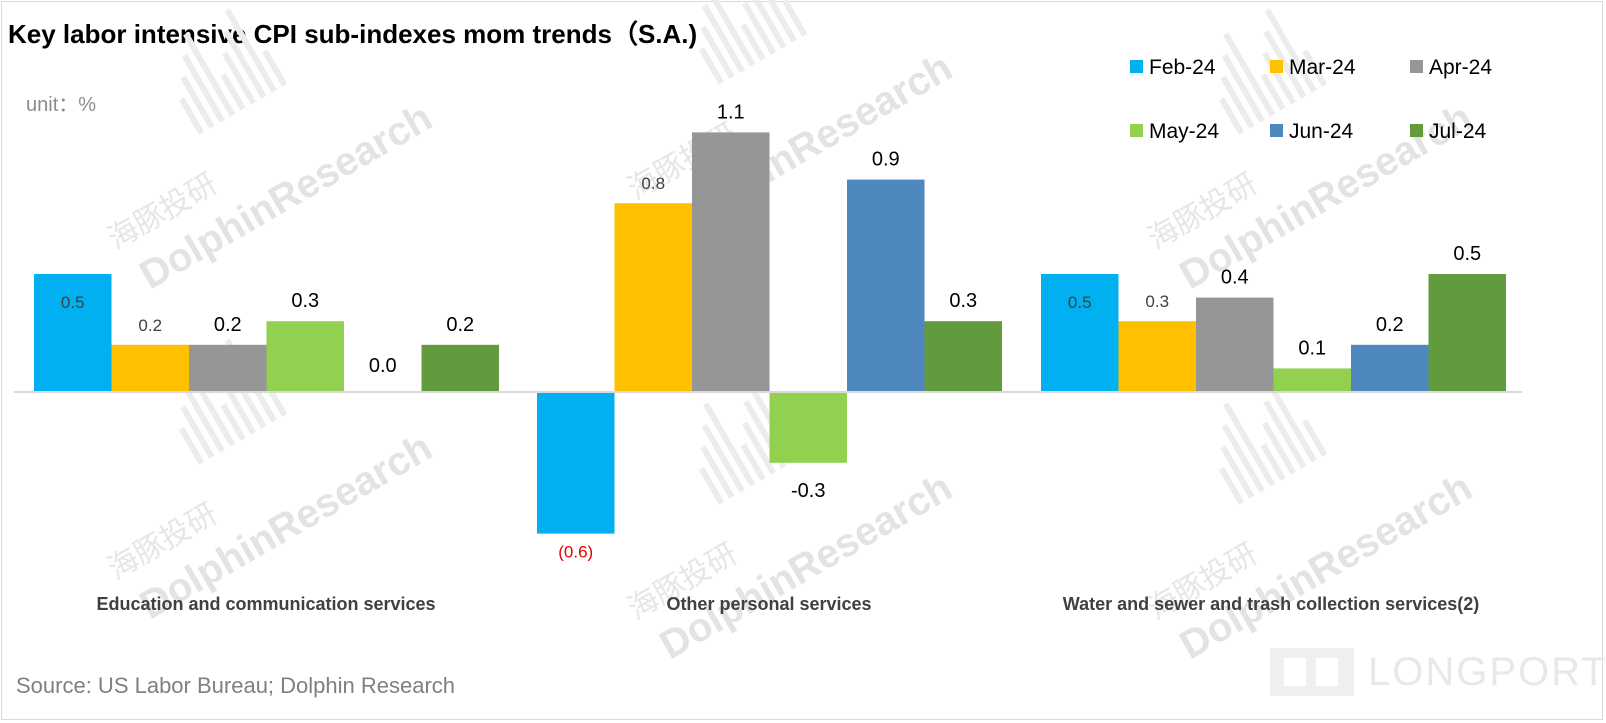  I want to click on data-label-mar-24-0: 0.2, so click(150, 325).